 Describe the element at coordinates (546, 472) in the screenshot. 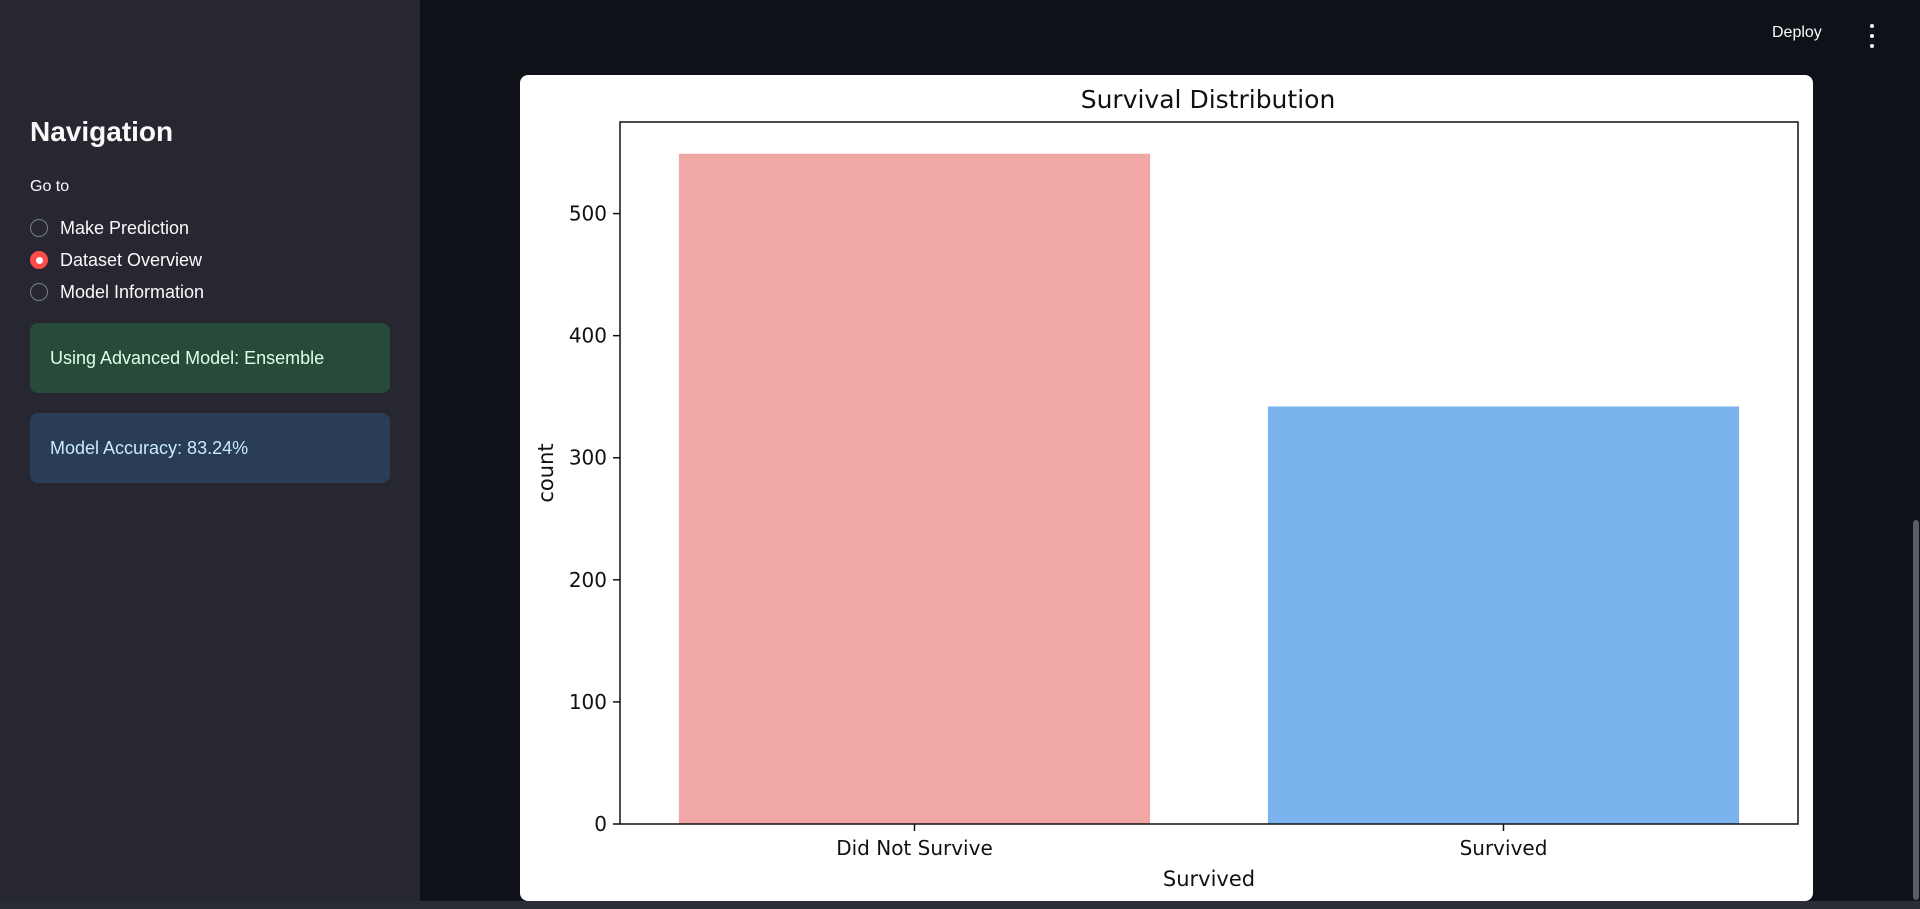

I see `y-axis-label: count` at that location.